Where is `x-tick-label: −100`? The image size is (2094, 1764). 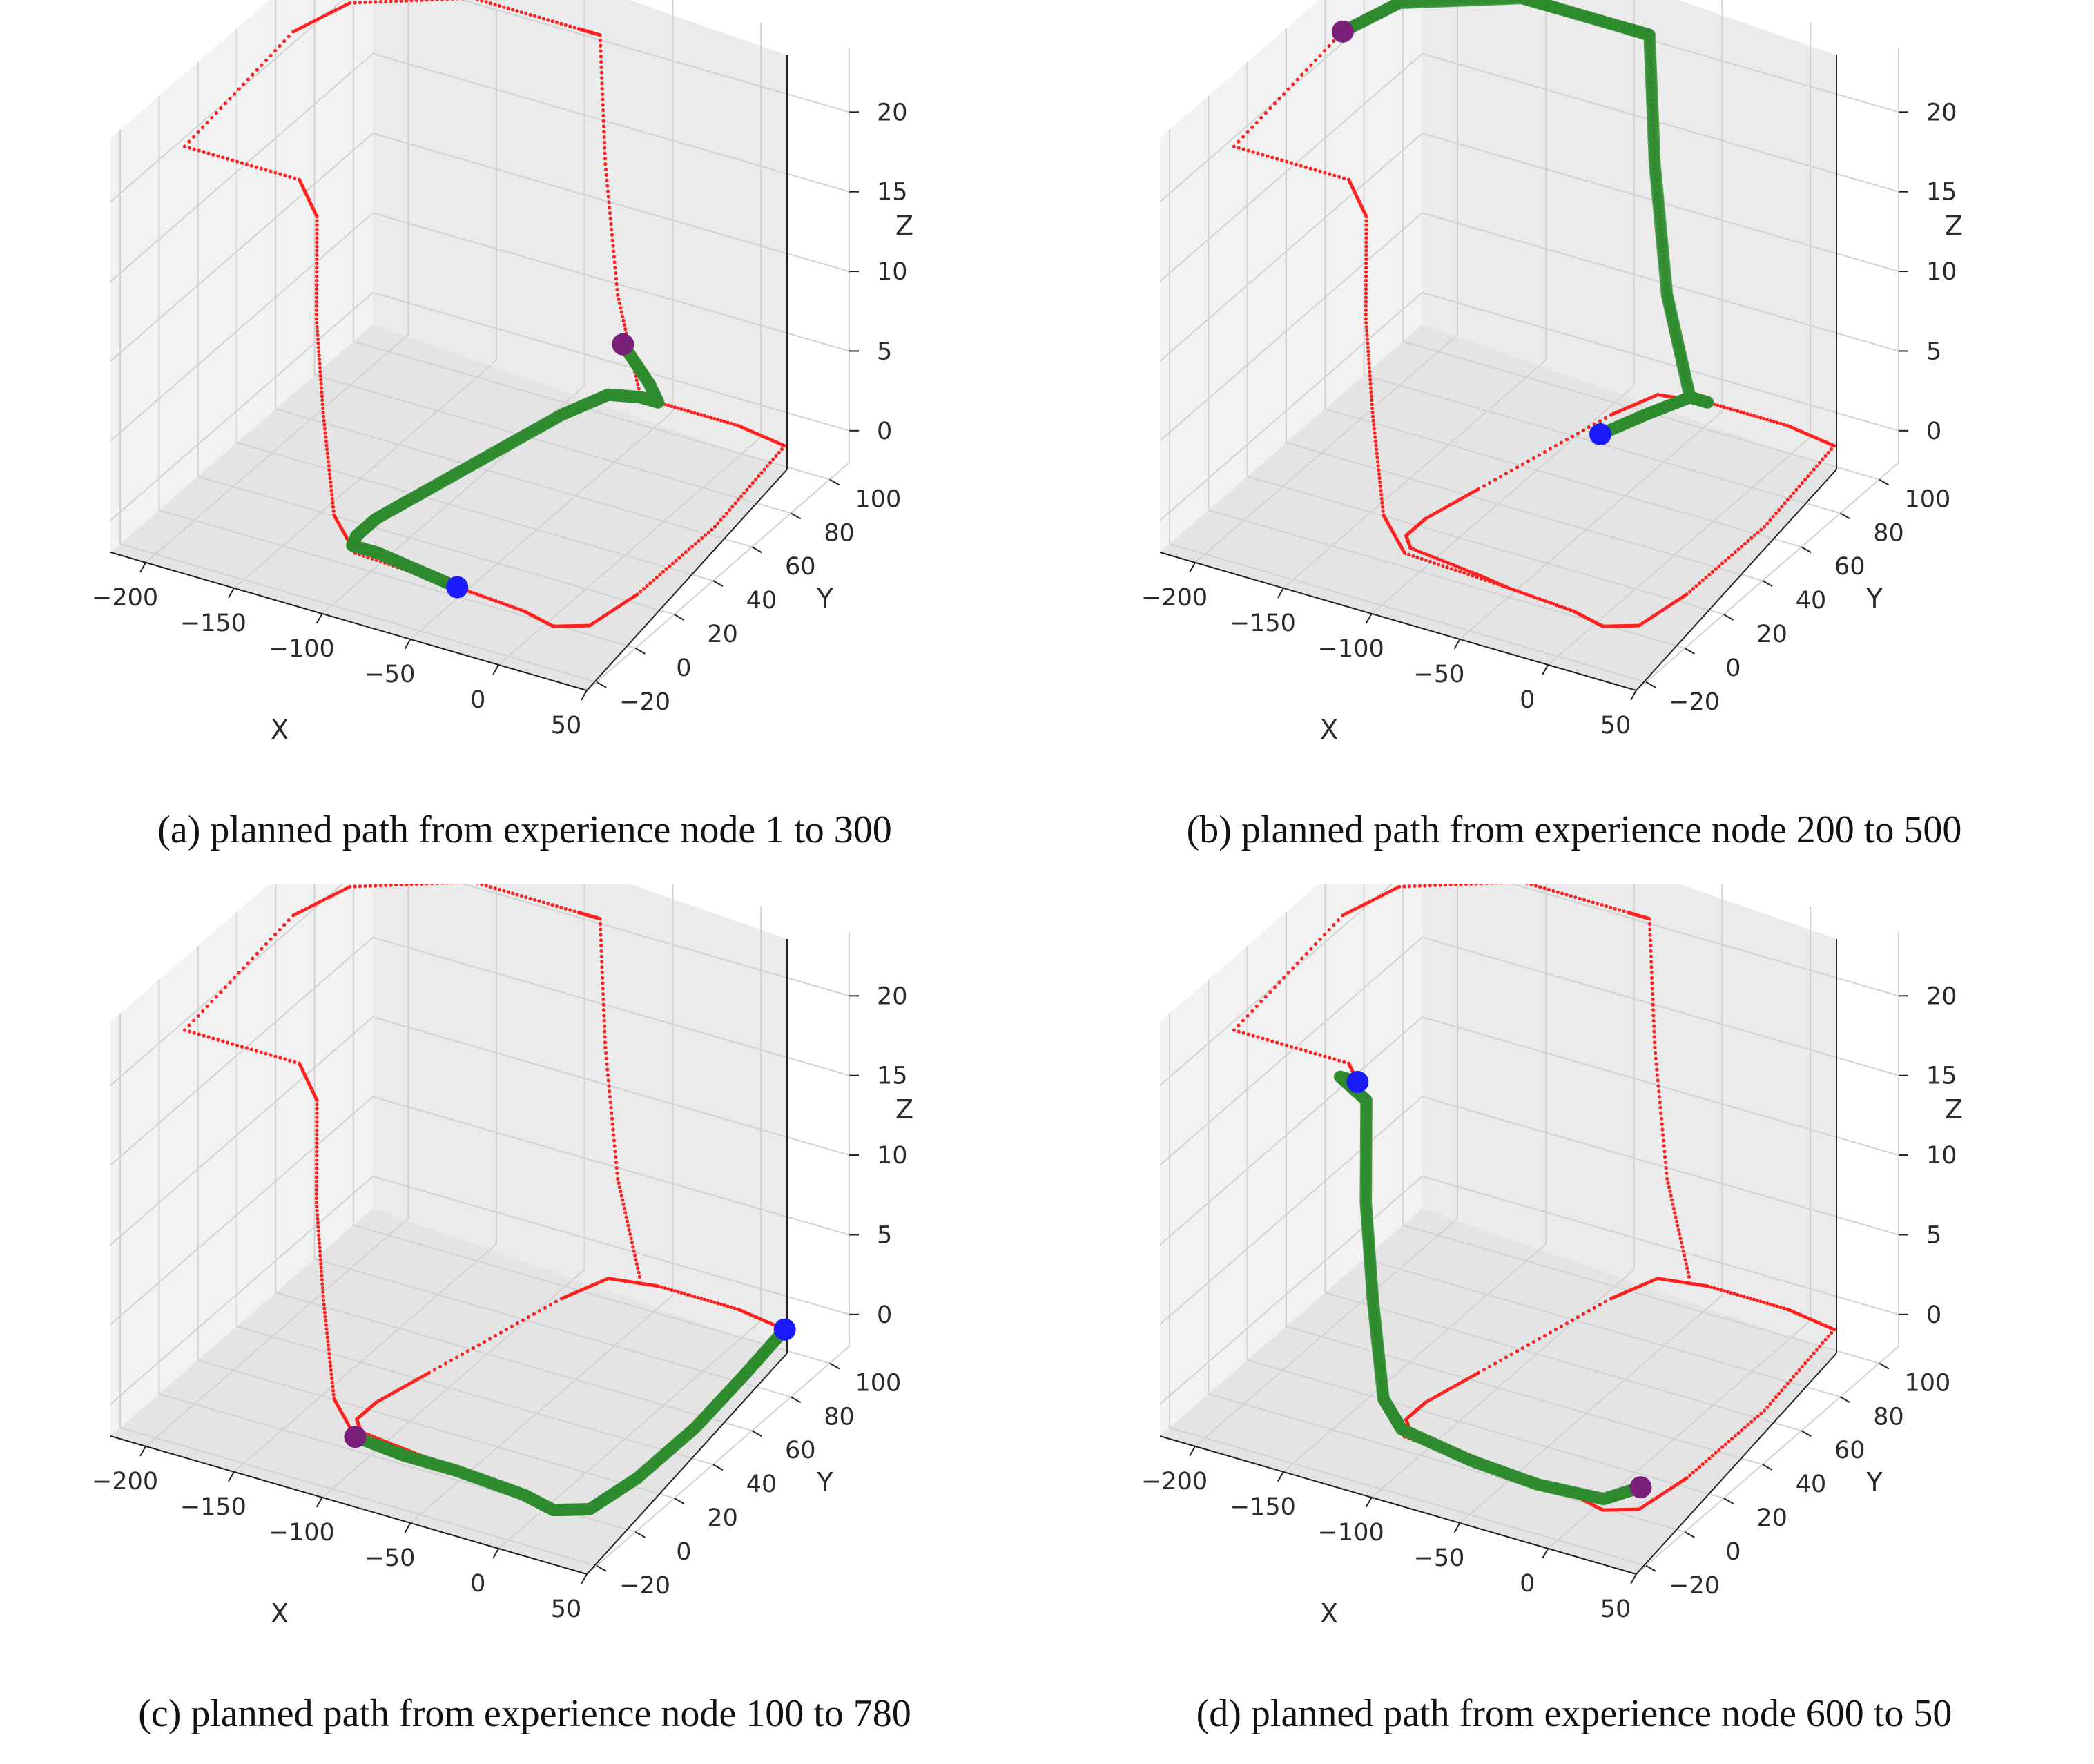
x-tick-label: −100 is located at coordinates (1351, 1533).